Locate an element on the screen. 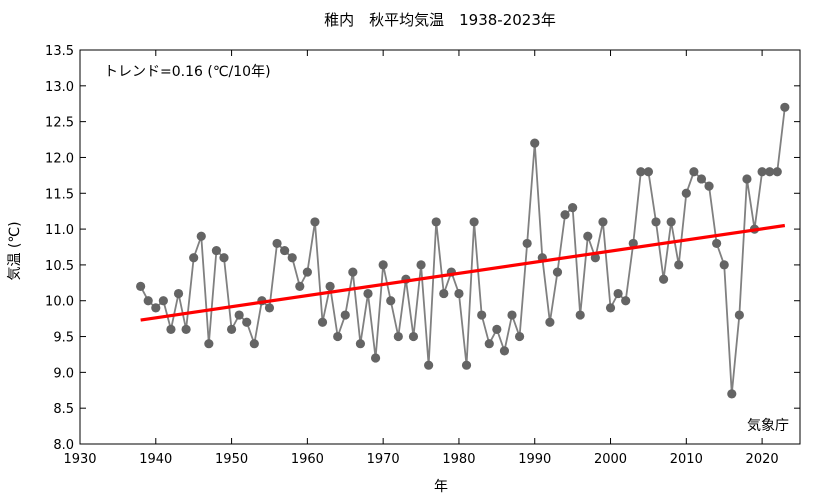  x-tick-label: 1940 is located at coordinates (155, 459).